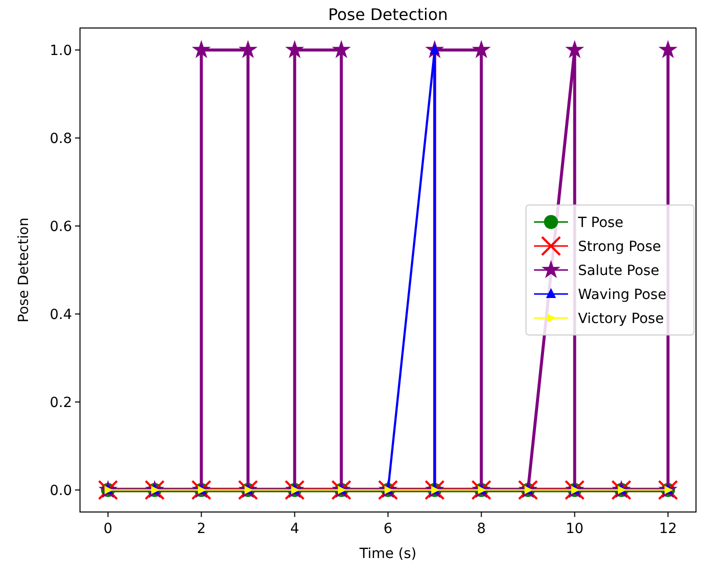 Image resolution: width=701 pixels, height=570 pixels. What do you see at coordinates (201, 529) in the screenshot?
I see `x-tick-label: 2` at bounding box center [201, 529].